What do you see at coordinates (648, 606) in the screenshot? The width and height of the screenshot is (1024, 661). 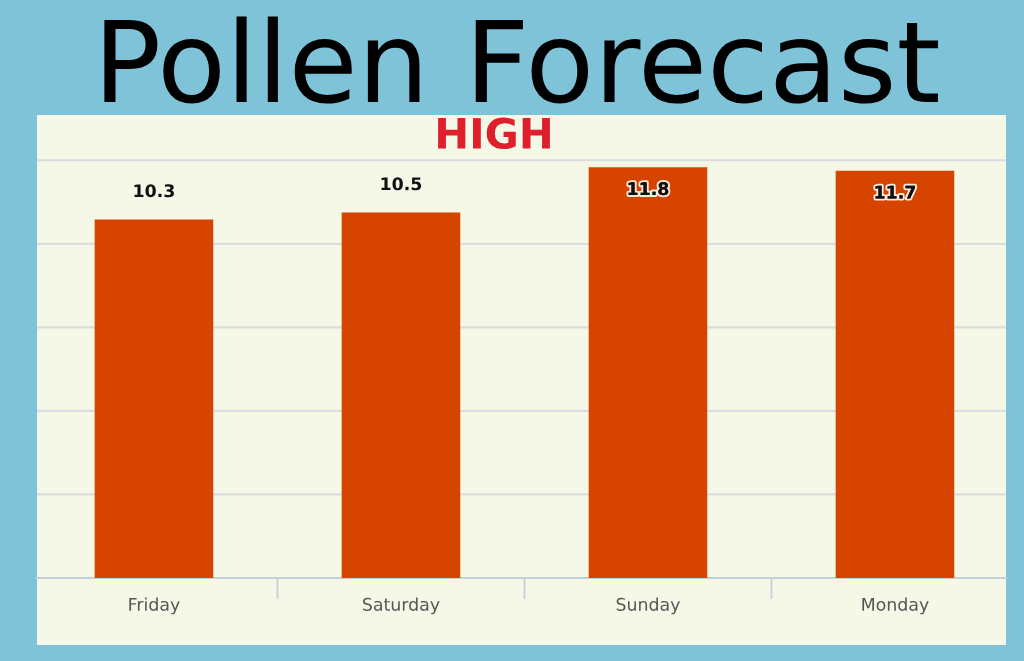 I see `x-tick-label: Sunday` at bounding box center [648, 606].